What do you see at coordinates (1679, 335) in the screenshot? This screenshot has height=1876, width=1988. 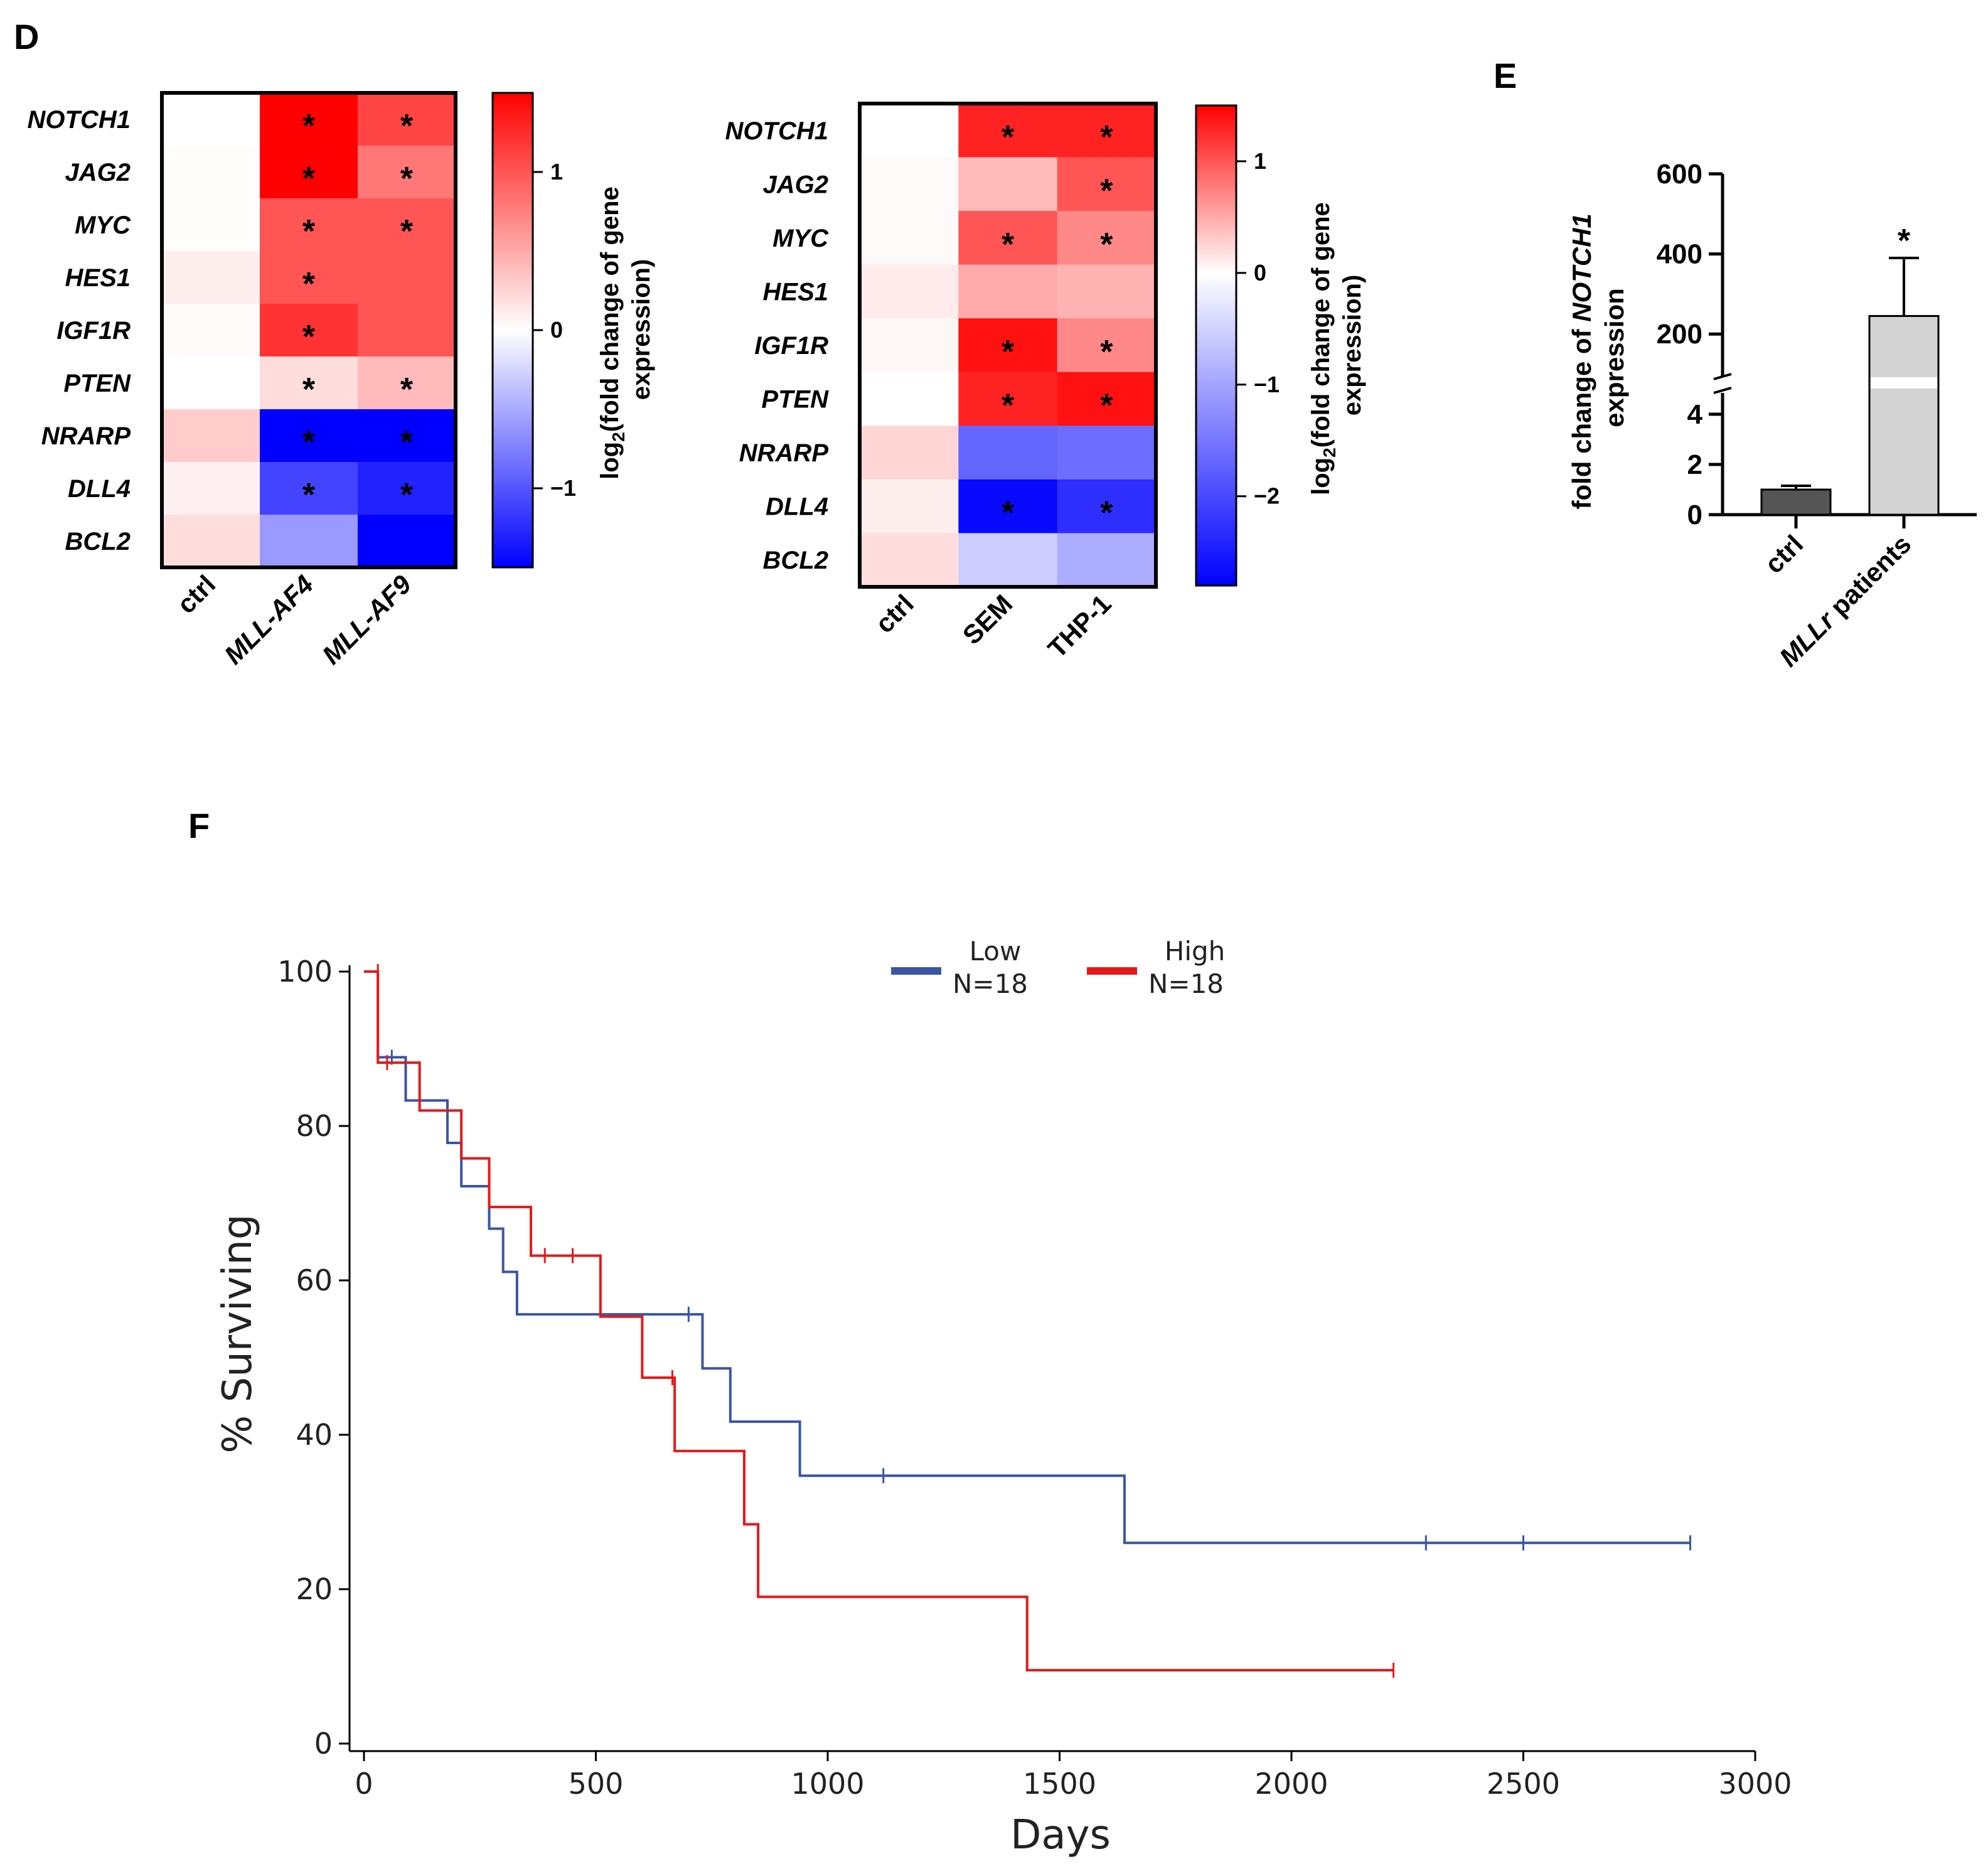 I see `y-tick-label: 200` at bounding box center [1679, 335].